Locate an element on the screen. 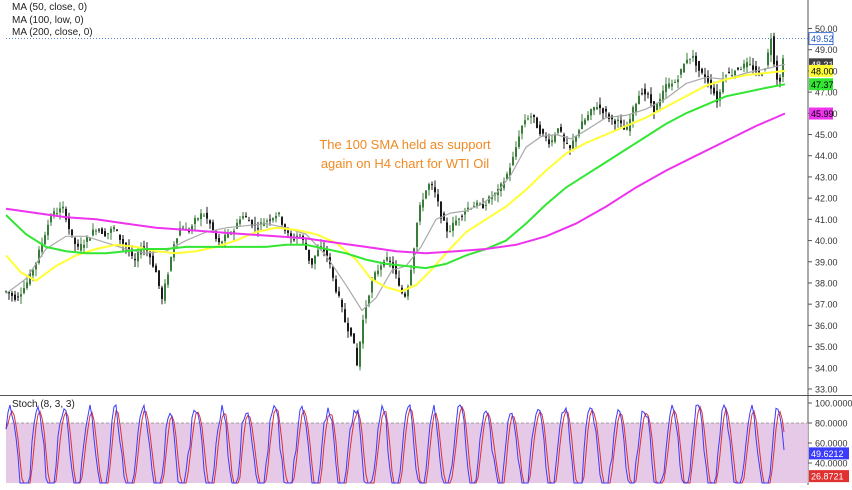 The height and width of the screenshot is (490, 852). price-tag-label: 49.52 is located at coordinates (822, 39).